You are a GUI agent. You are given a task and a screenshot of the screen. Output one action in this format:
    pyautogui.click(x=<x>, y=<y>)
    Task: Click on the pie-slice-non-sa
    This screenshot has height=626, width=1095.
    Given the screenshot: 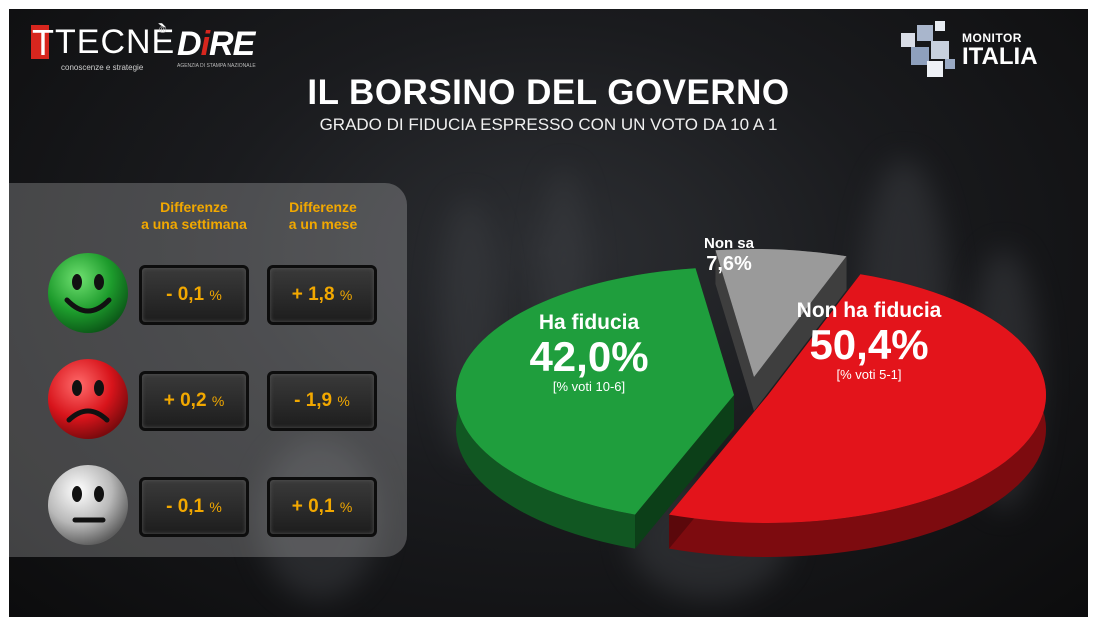 What is the action you would take?
    pyautogui.click(x=781, y=313)
    